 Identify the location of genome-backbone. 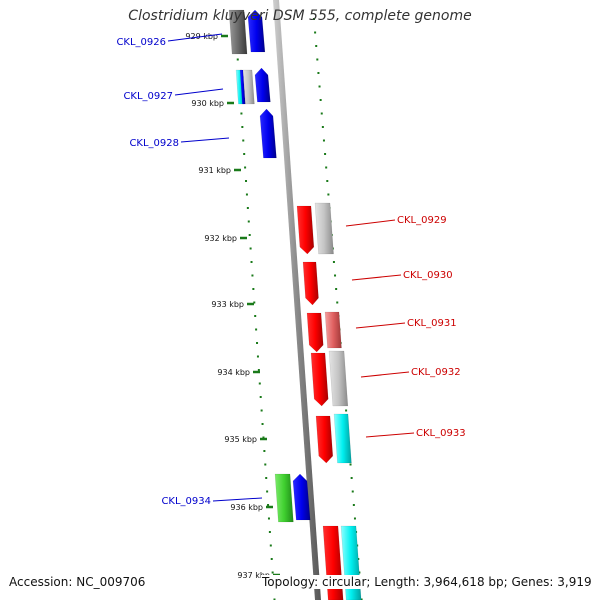
(297, 300).